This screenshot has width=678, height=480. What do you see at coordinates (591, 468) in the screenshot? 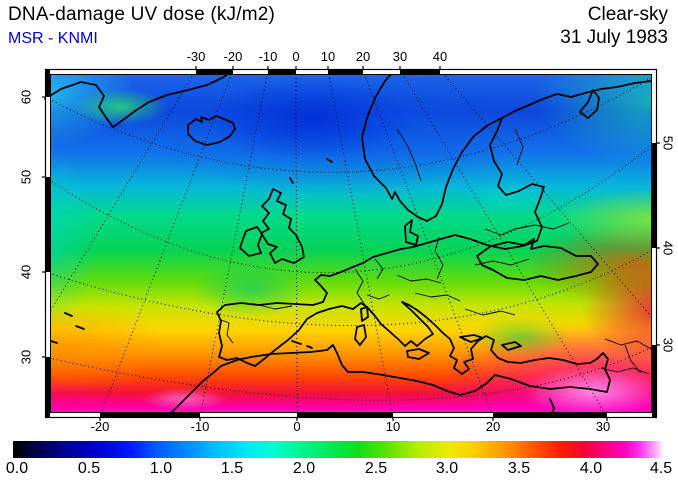
I see `colorbar-tick-label: 4.0` at bounding box center [591, 468].